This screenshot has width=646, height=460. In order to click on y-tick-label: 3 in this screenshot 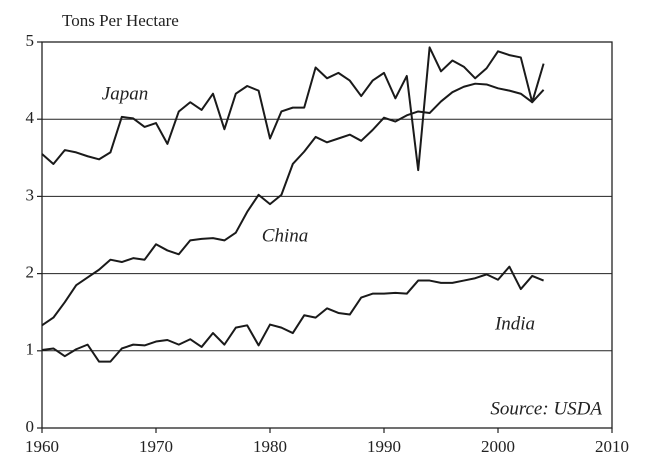, I will do `click(30, 194)`.